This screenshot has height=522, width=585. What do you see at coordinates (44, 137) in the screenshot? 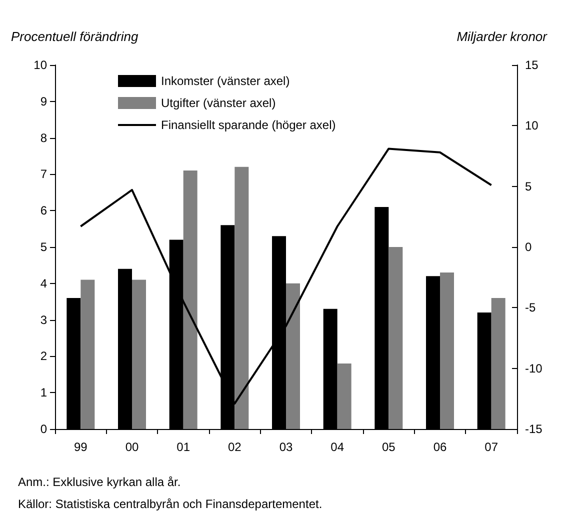
I see `y-tick-label: 8` at bounding box center [44, 137].